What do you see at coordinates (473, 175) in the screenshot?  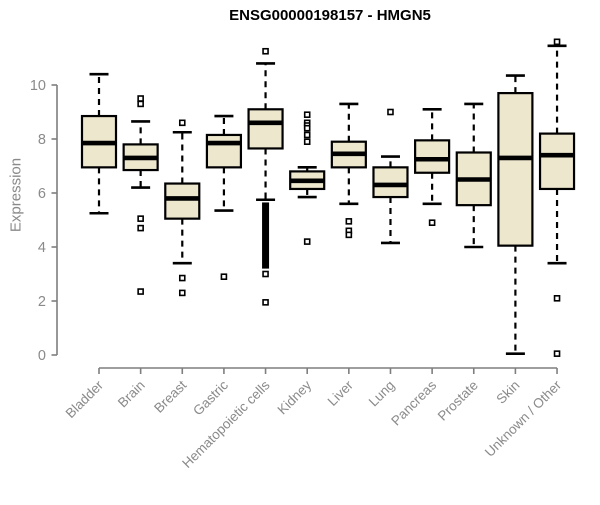 I see `box-prostate` at bounding box center [473, 175].